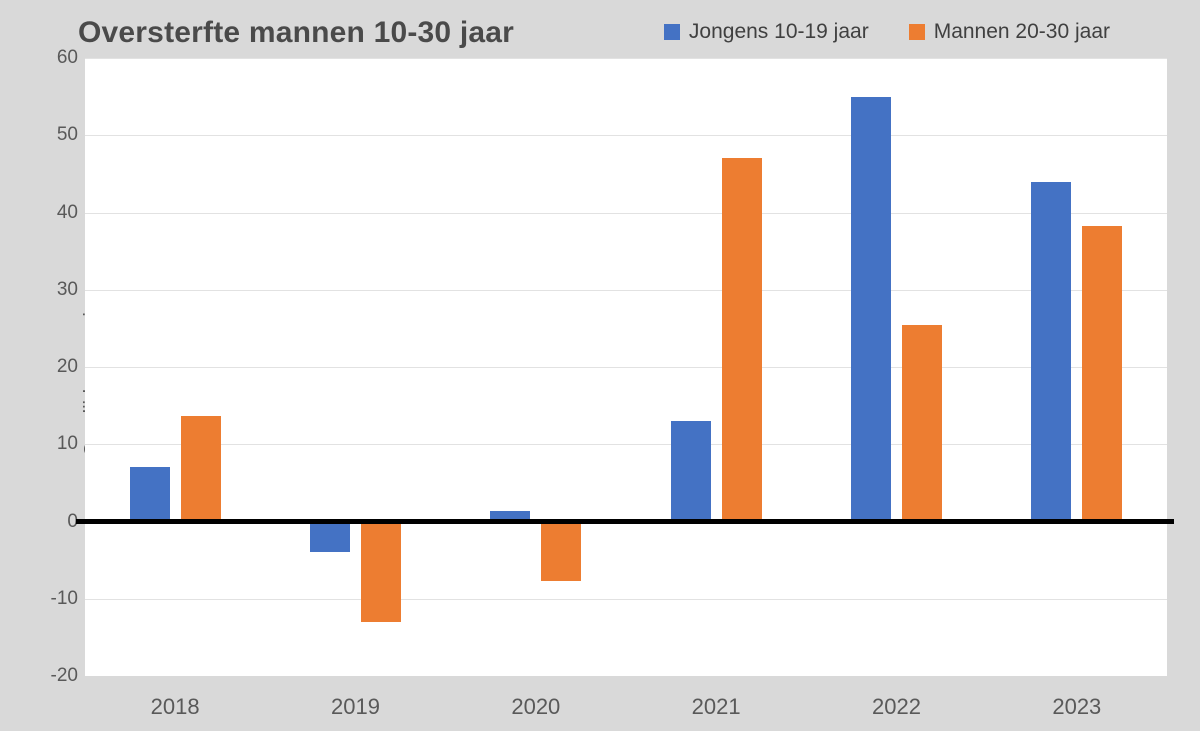 Image resolution: width=1200 pixels, height=731 pixels. I want to click on bar-2023-jongens, so click(1051, 351).